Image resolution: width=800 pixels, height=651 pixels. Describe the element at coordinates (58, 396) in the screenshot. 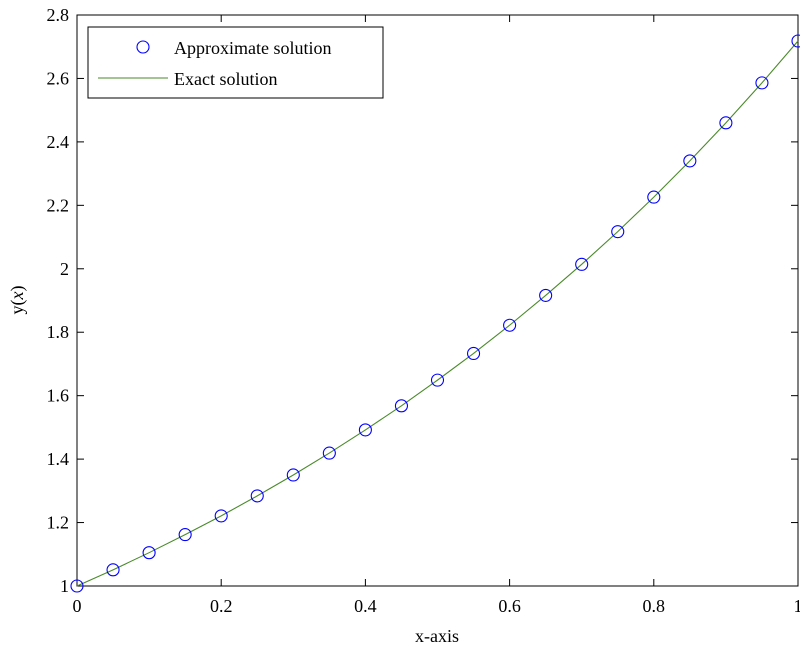

I see `y-tick-label: 1.6` at that location.